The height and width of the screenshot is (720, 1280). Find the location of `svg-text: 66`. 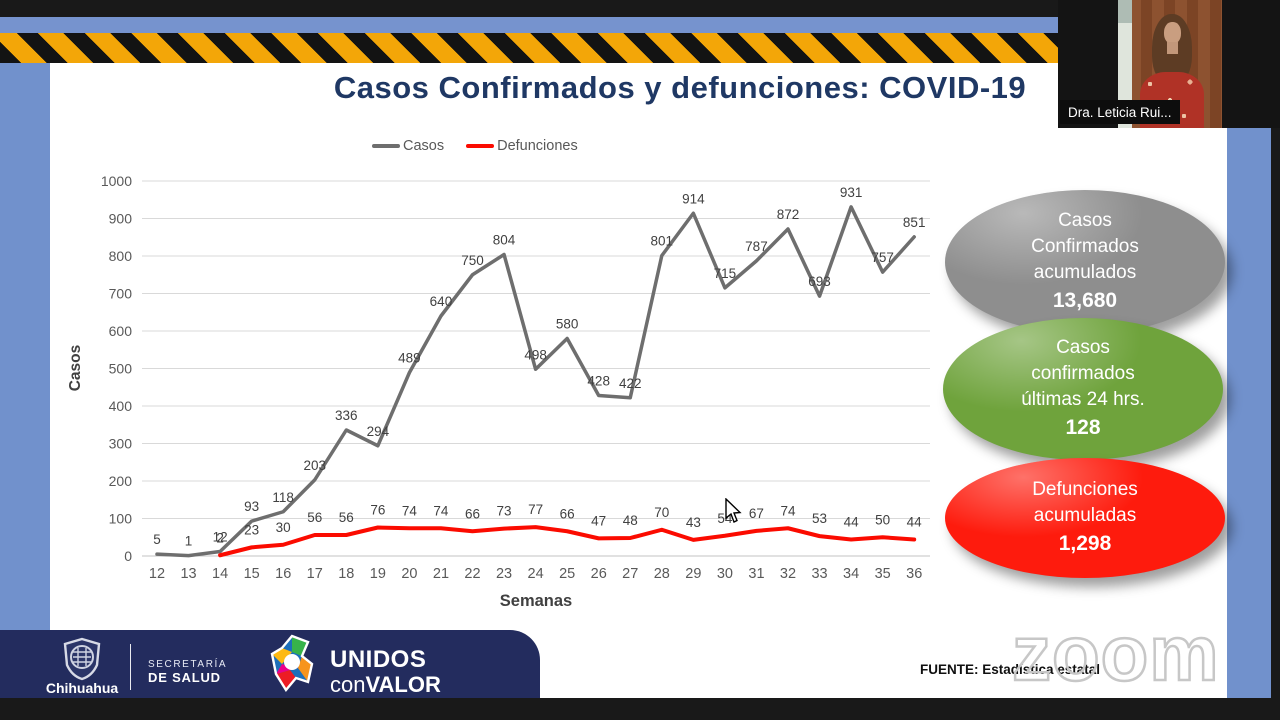

svg-text: 66 is located at coordinates (472, 513).